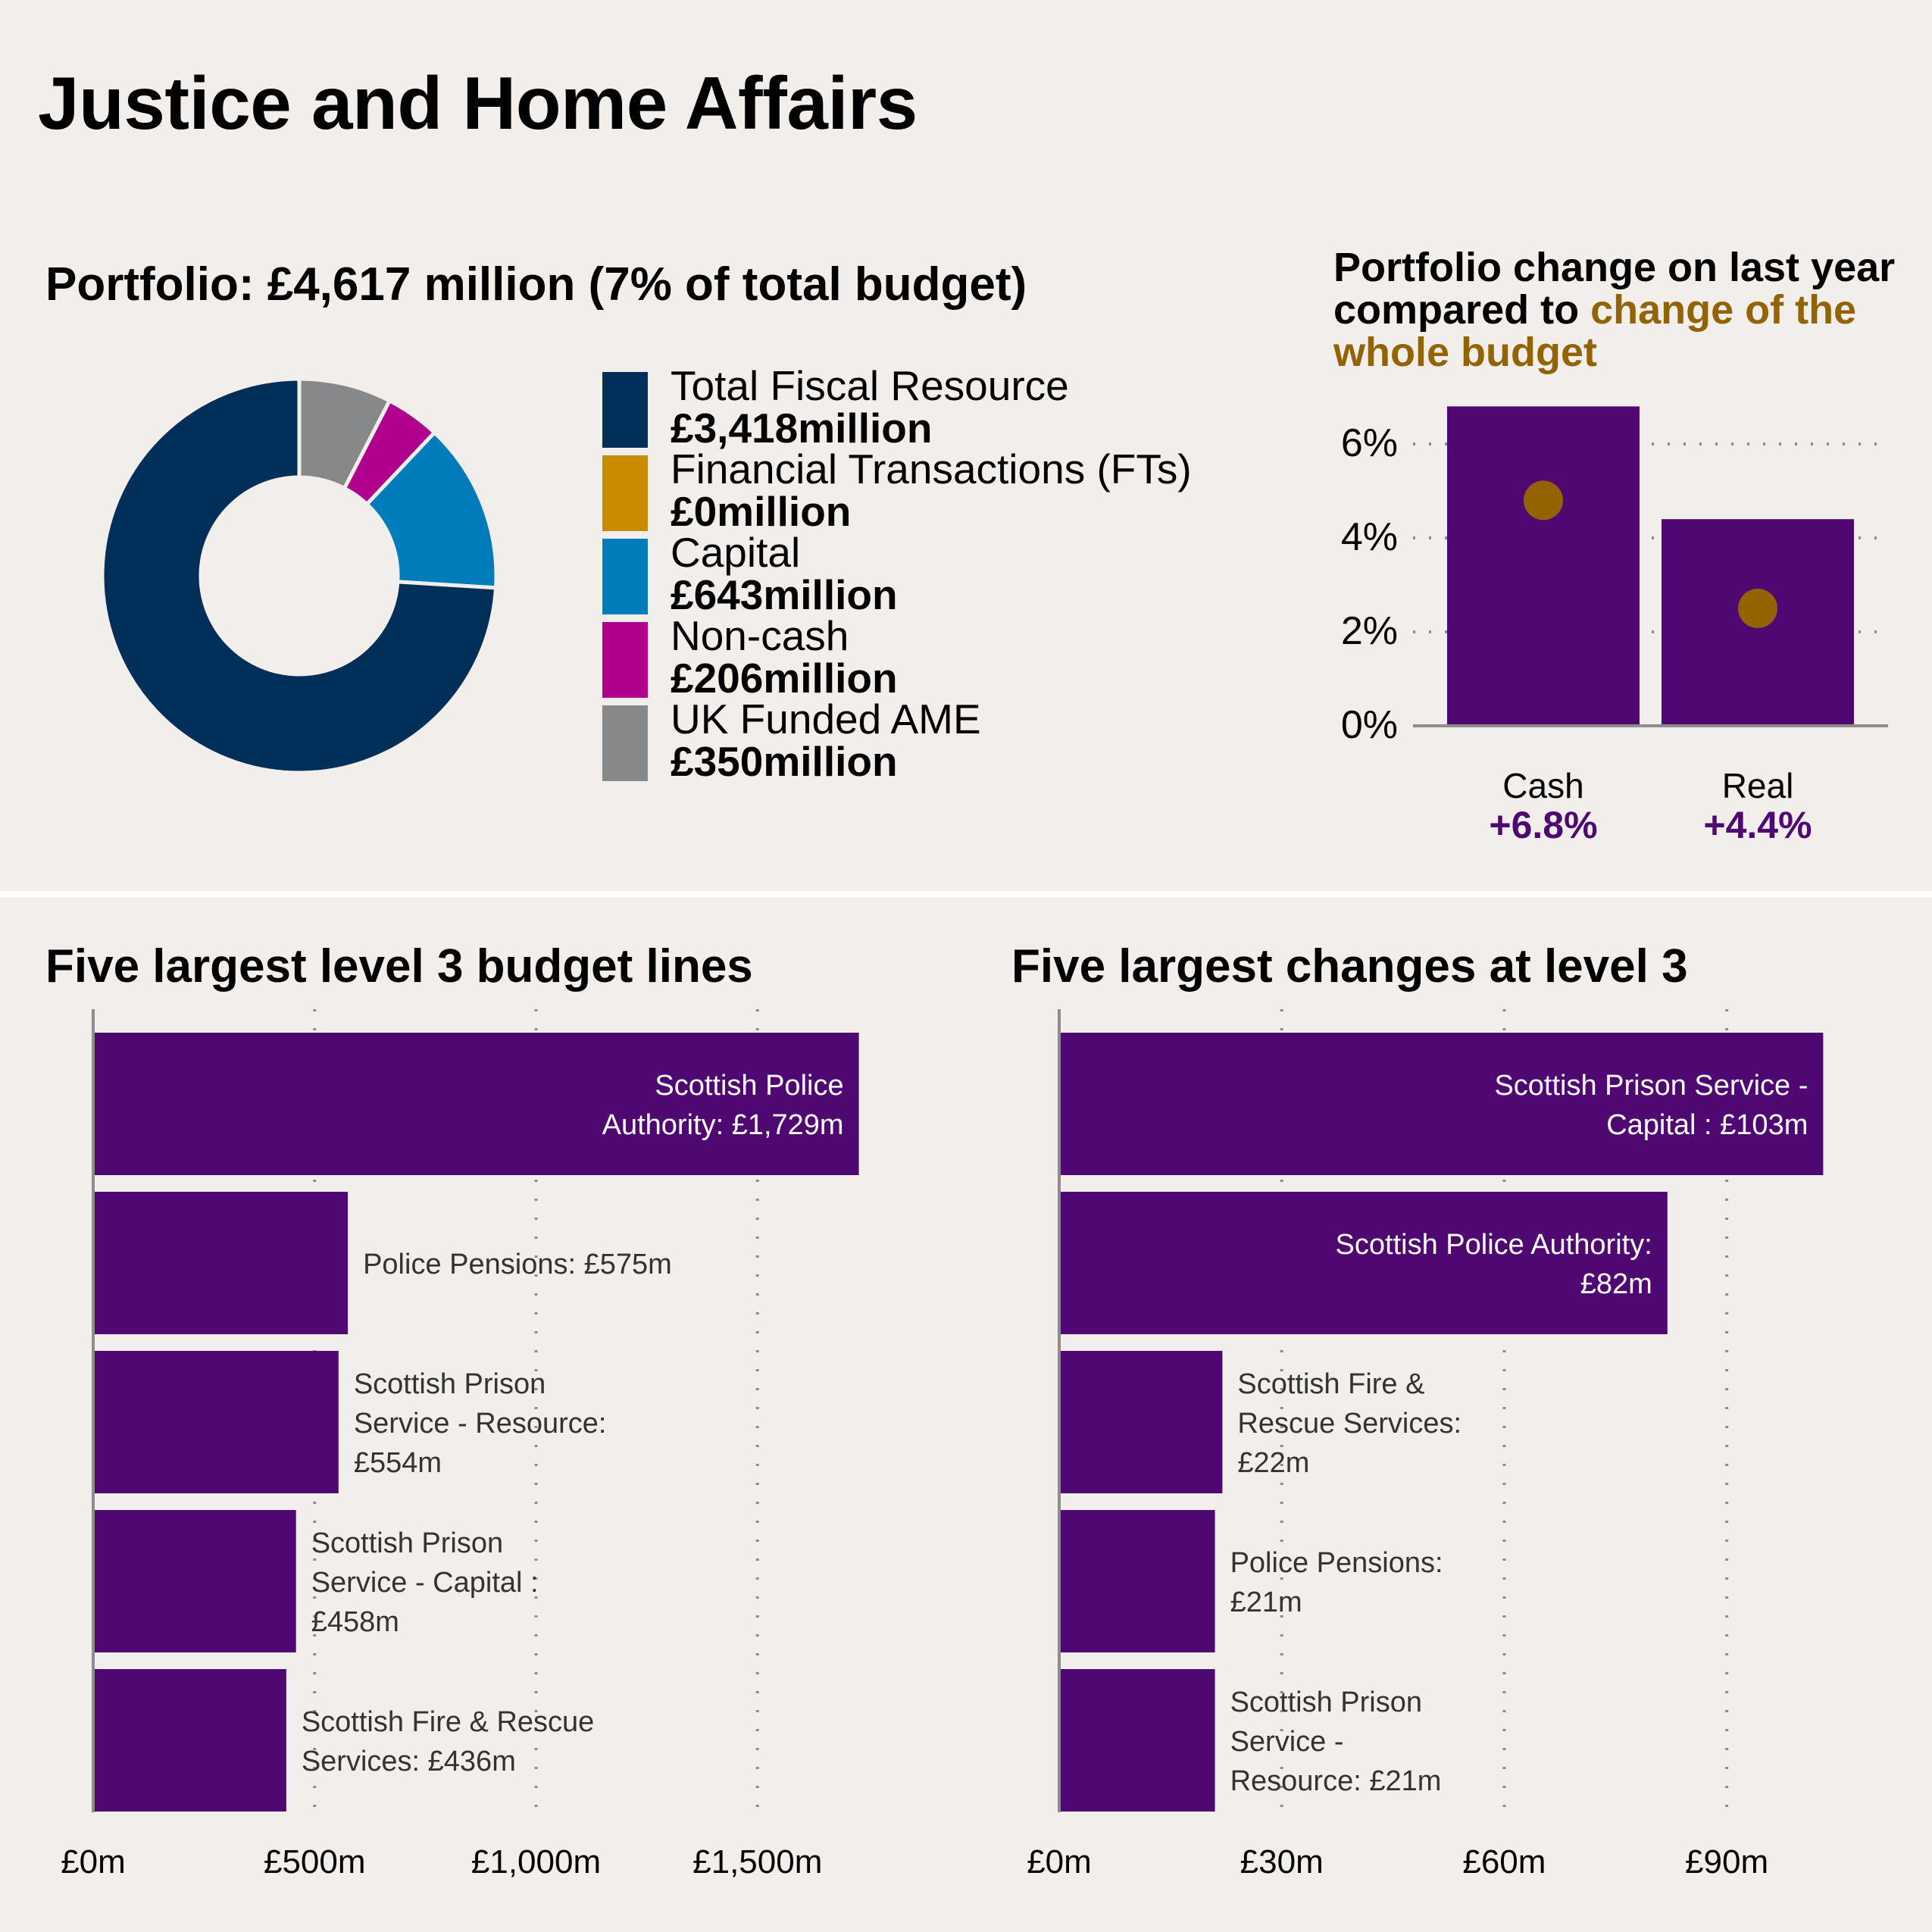 This screenshot has height=1932, width=1932. Describe the element at coordinates (1336, 1781) in the screenshot. I see `bar-label: Resource: £21m` at that location.